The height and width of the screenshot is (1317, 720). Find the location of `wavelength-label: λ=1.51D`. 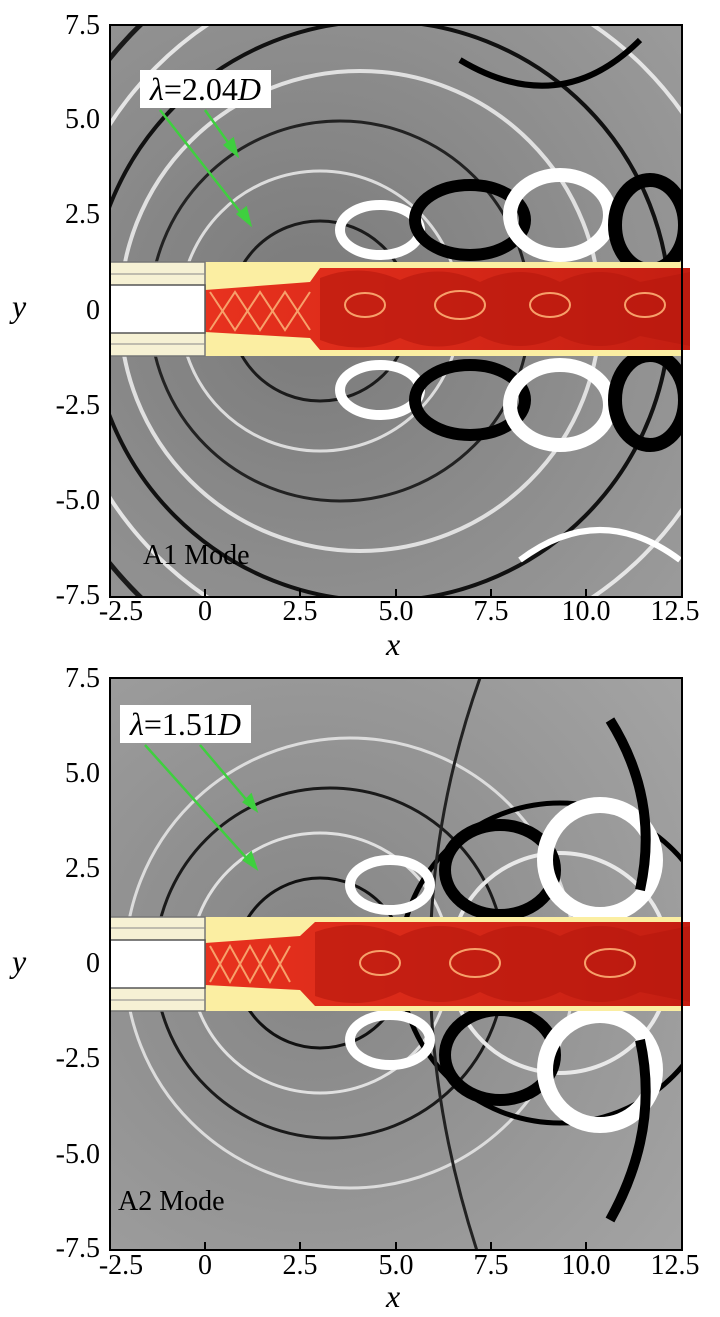

wavelength-label: λ=1.51D is located at coordinates (186, 724).